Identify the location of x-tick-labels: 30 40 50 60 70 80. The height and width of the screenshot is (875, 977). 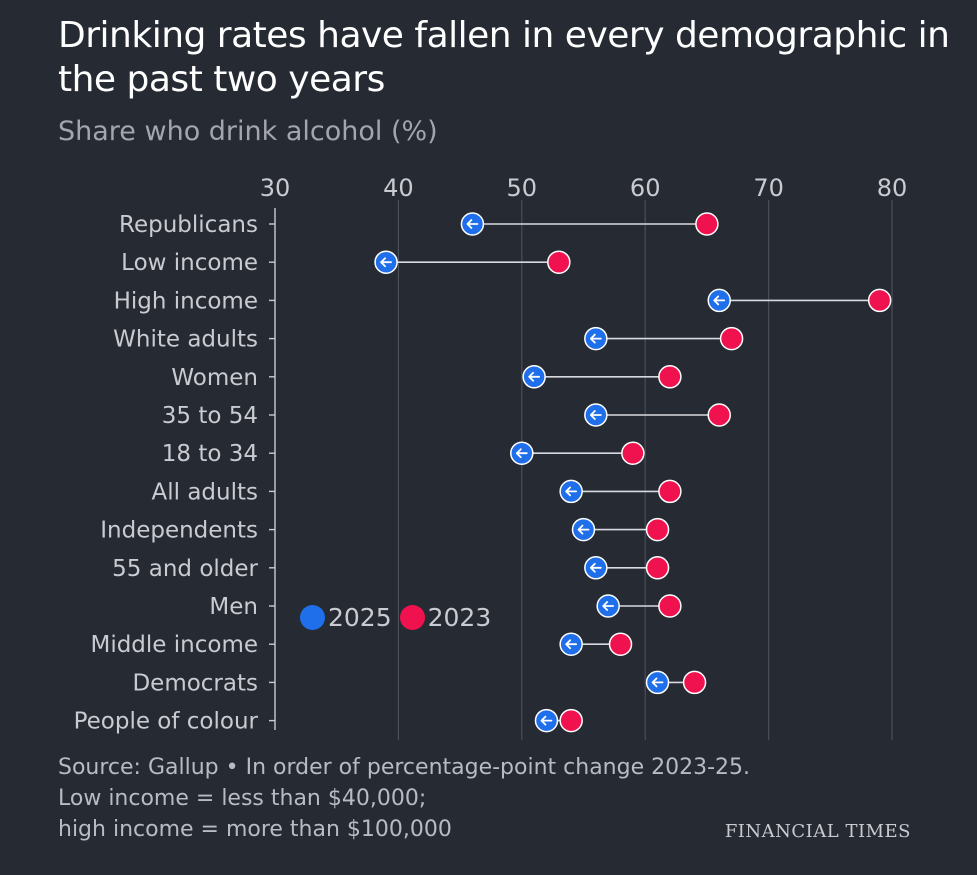
(584, 188).